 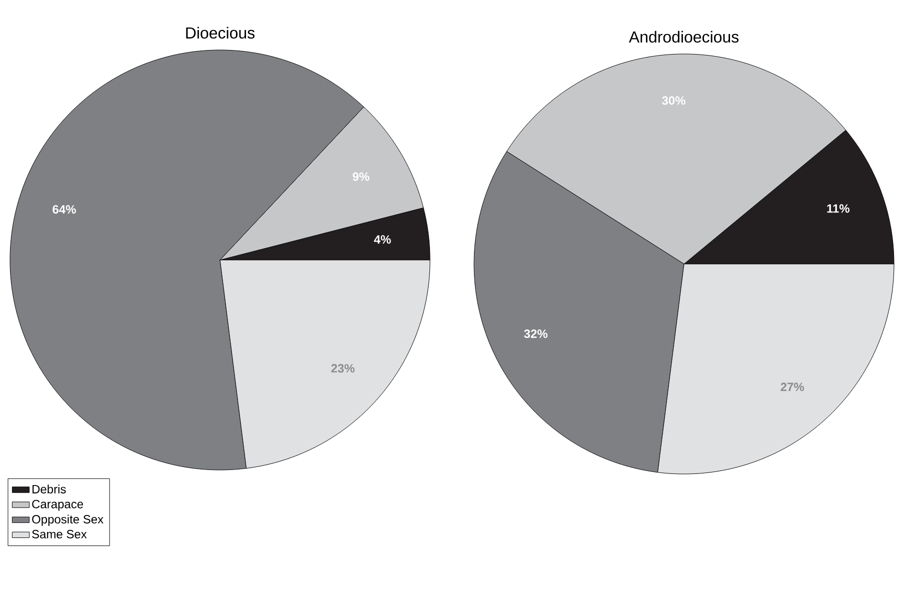 What do you see at coordinates (838, 208) in the screenshot?
I see `data-label: 11%` at bounding box center [838, 208].